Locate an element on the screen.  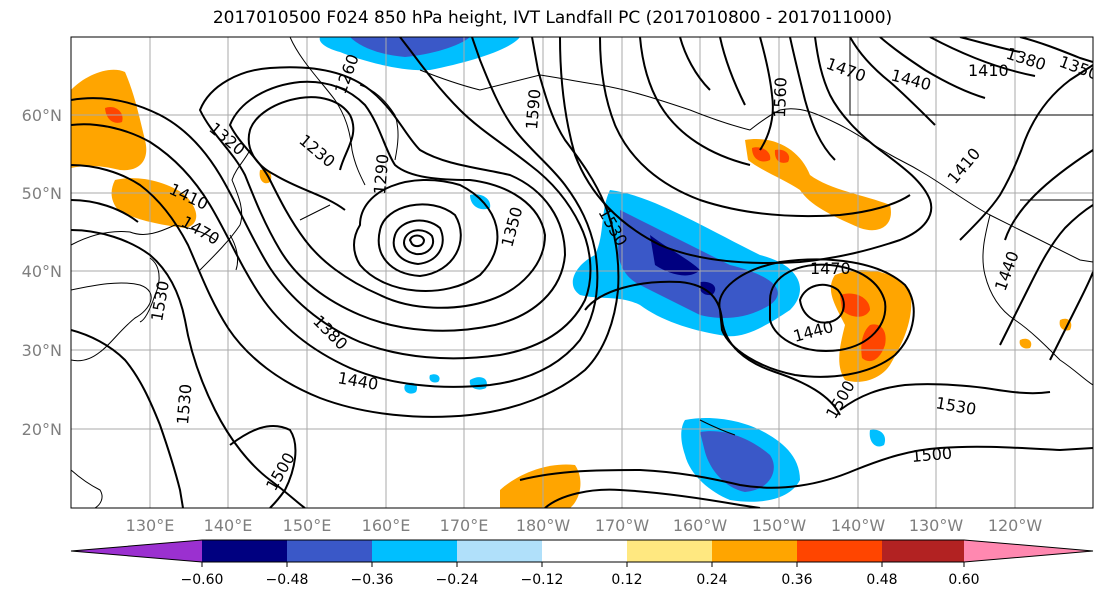
colorbar-ticks is located at coordinates (583, 564).